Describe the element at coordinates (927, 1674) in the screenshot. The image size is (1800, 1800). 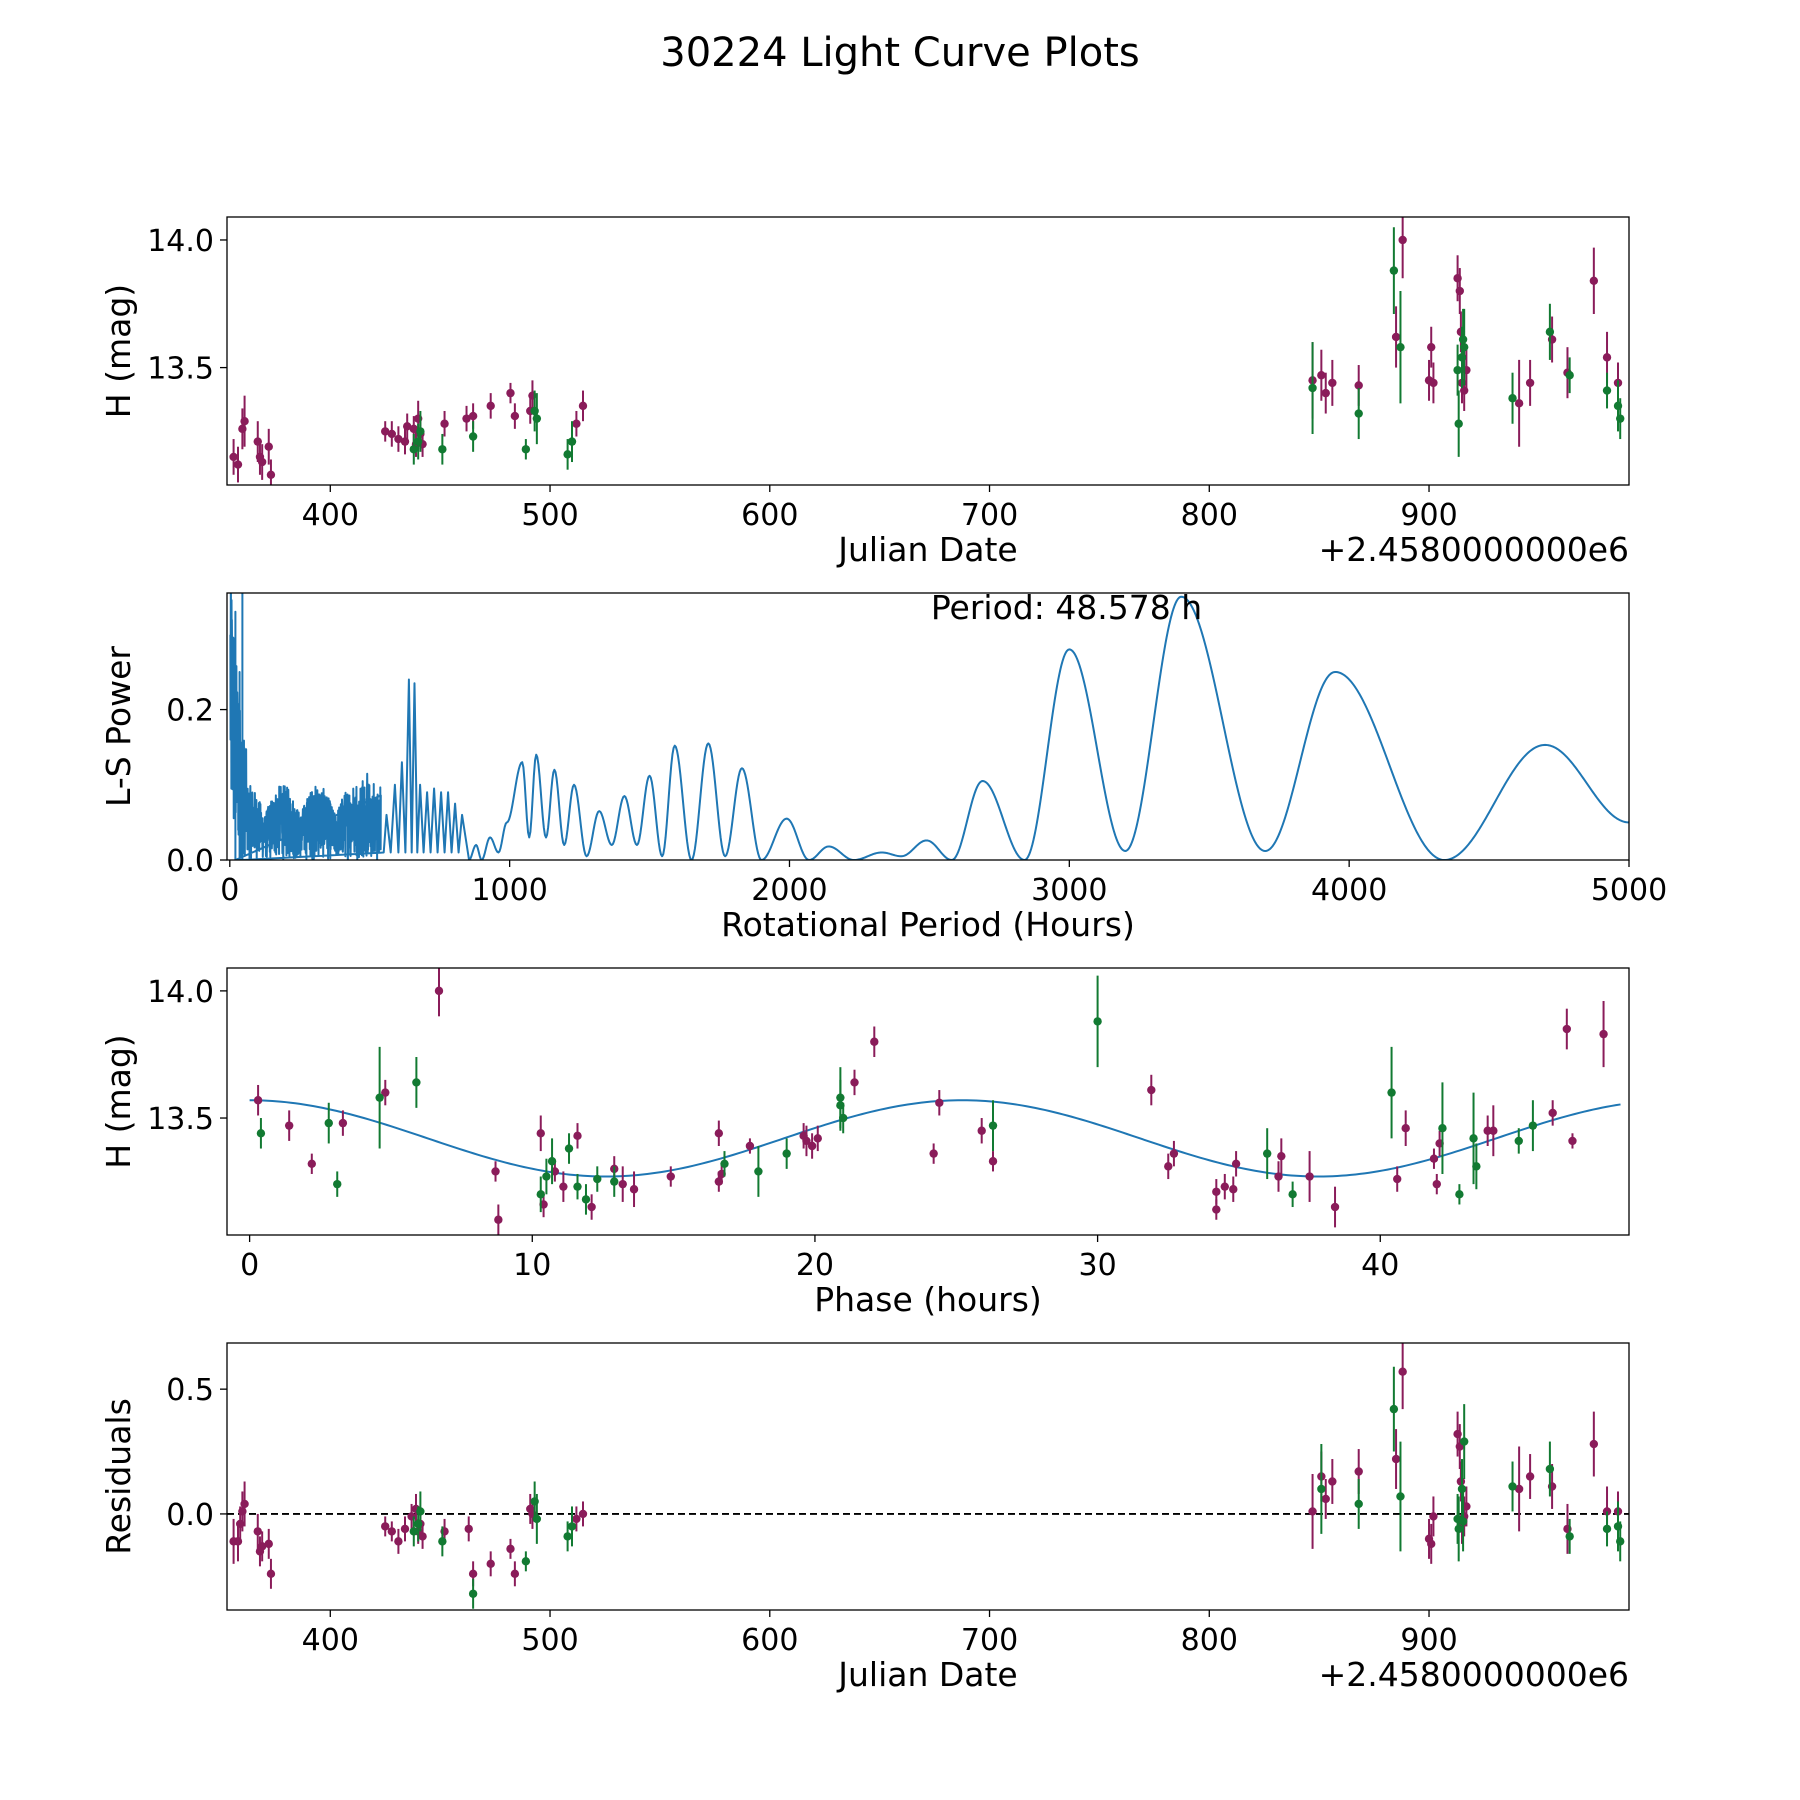
I see `resid-x-axis-label: Julian Date` at that location.